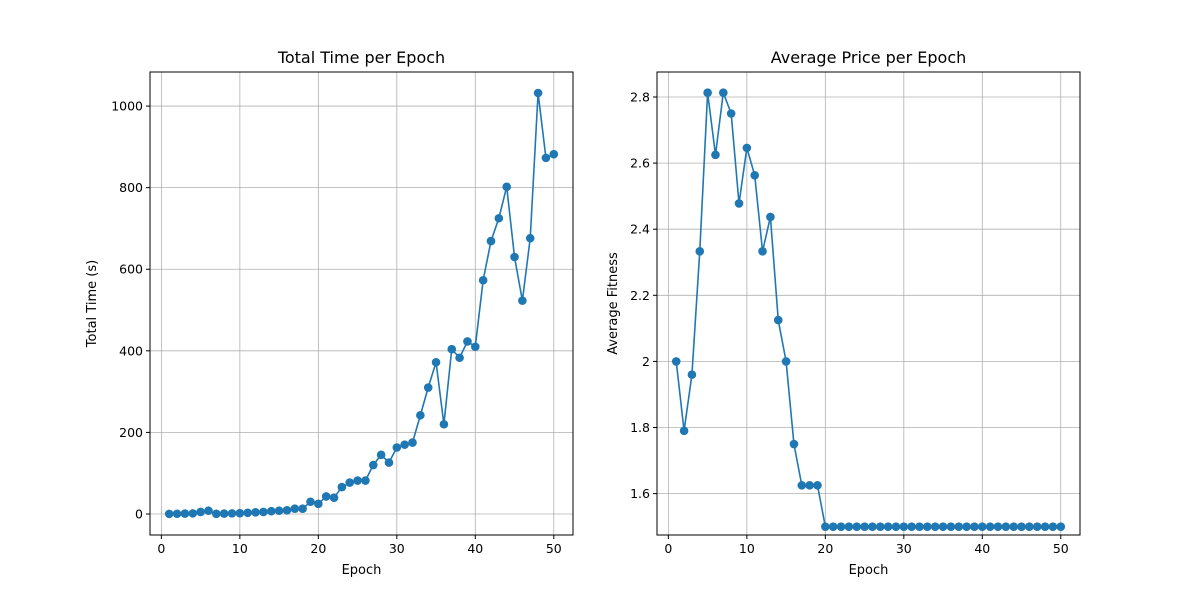 This screenshot has width=1200, height=600. What do you see at coordinates (640, 163) in the screenshot?
I see `y-tick-label: 2.6` at bounding box center [640, 163].